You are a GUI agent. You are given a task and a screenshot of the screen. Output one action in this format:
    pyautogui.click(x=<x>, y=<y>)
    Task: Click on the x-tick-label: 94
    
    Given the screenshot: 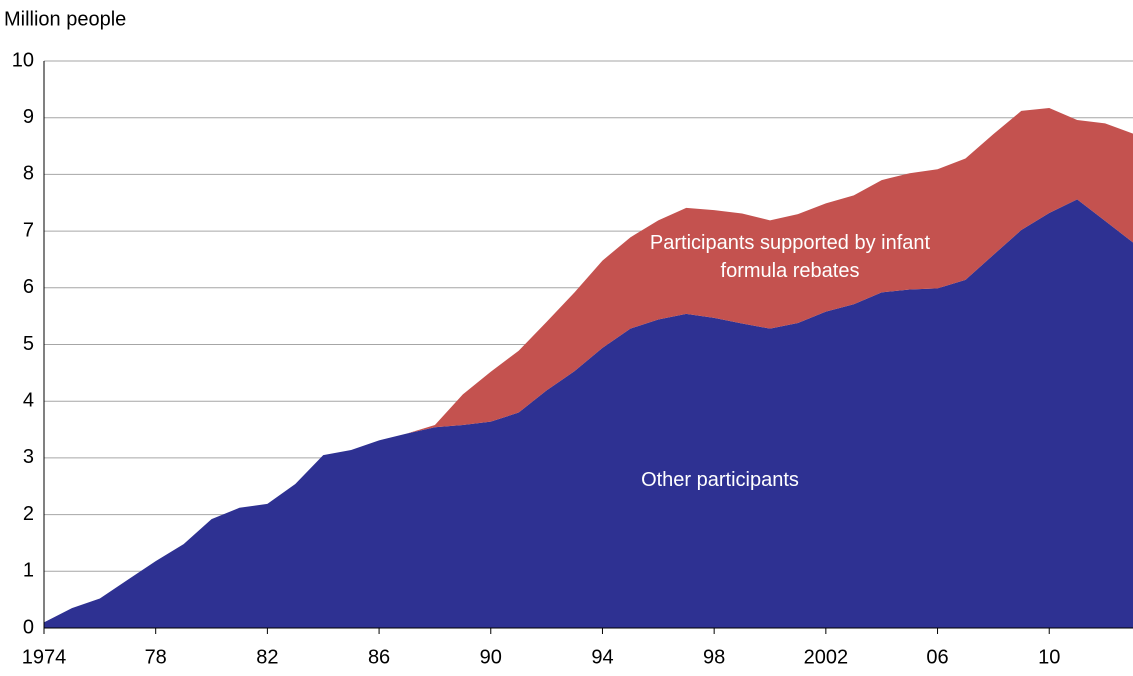 What is the action you would take?
    pyautogui.click(x=602, y=657)
    